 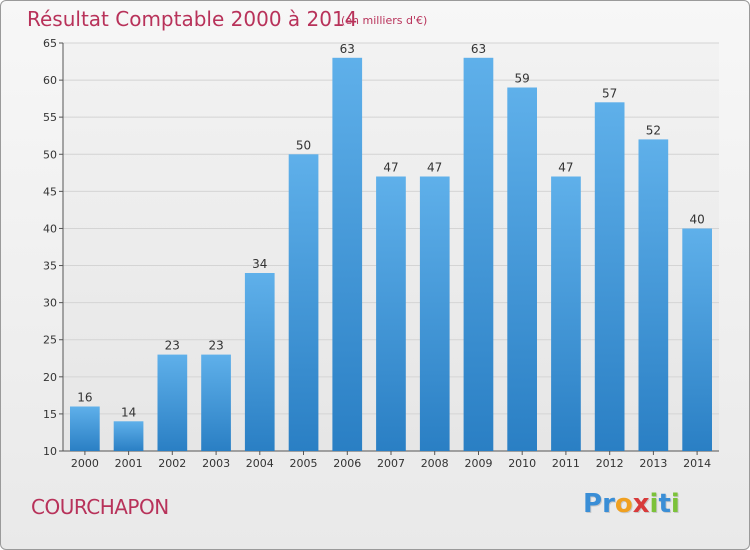 What do you see at coordinates (384, 20) in the screenshot?
I see `chart-subtitle: (en milliers d'€)` at bounding box center [384, 20].